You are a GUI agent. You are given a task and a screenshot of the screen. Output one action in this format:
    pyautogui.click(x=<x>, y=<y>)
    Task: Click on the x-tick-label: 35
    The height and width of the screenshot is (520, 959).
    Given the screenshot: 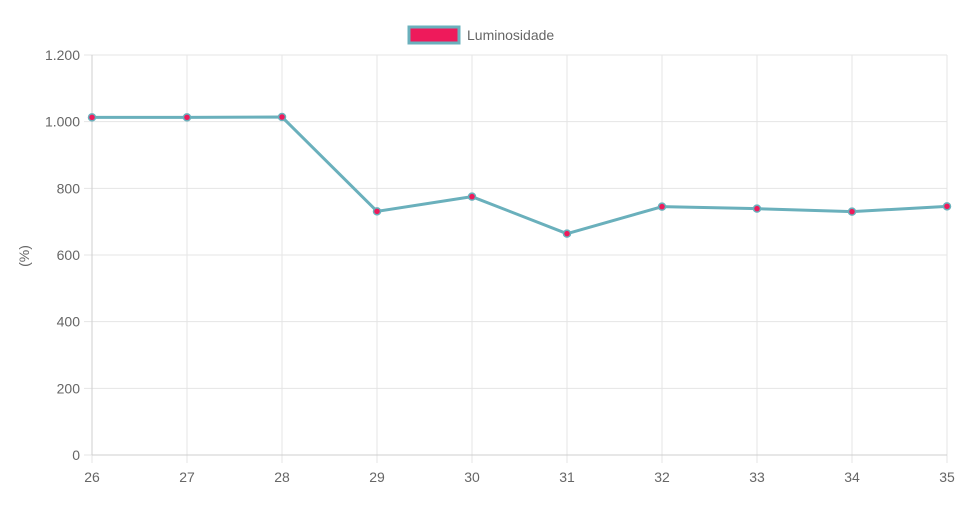 What is the action you would take?
    pyautogui.click(x=947, y=477)
    